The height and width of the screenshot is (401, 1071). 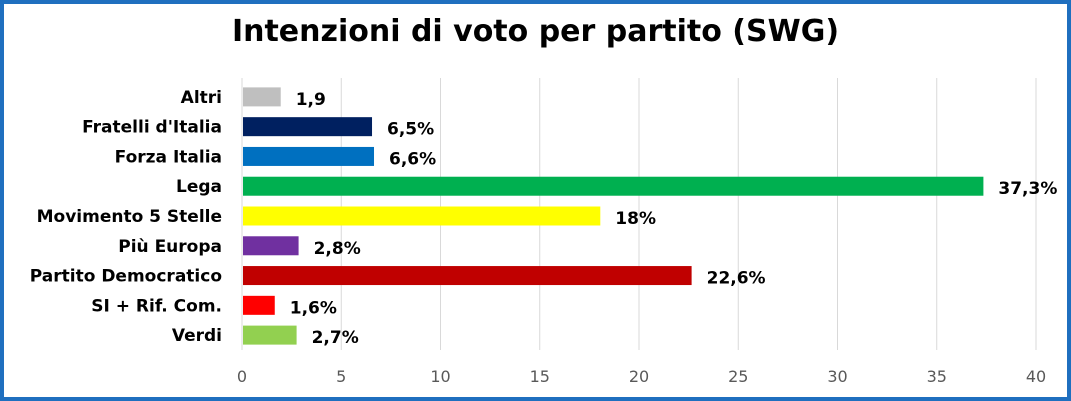 I want to click on category-label: Forza Italia, so click(x=168, y=157).